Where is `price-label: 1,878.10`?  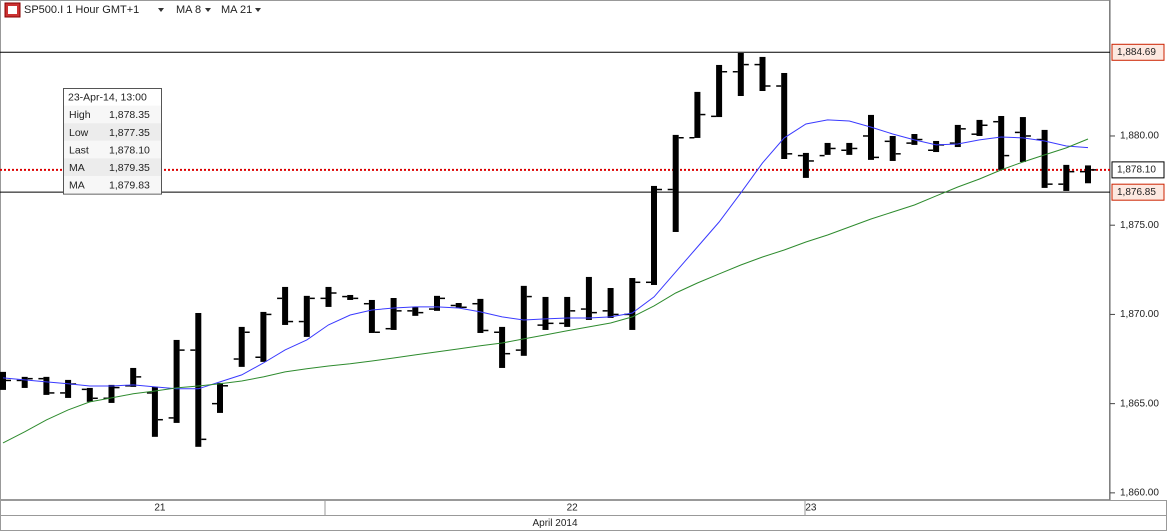
price-label: 1,878.10 is located at coordinates (1136, 170).